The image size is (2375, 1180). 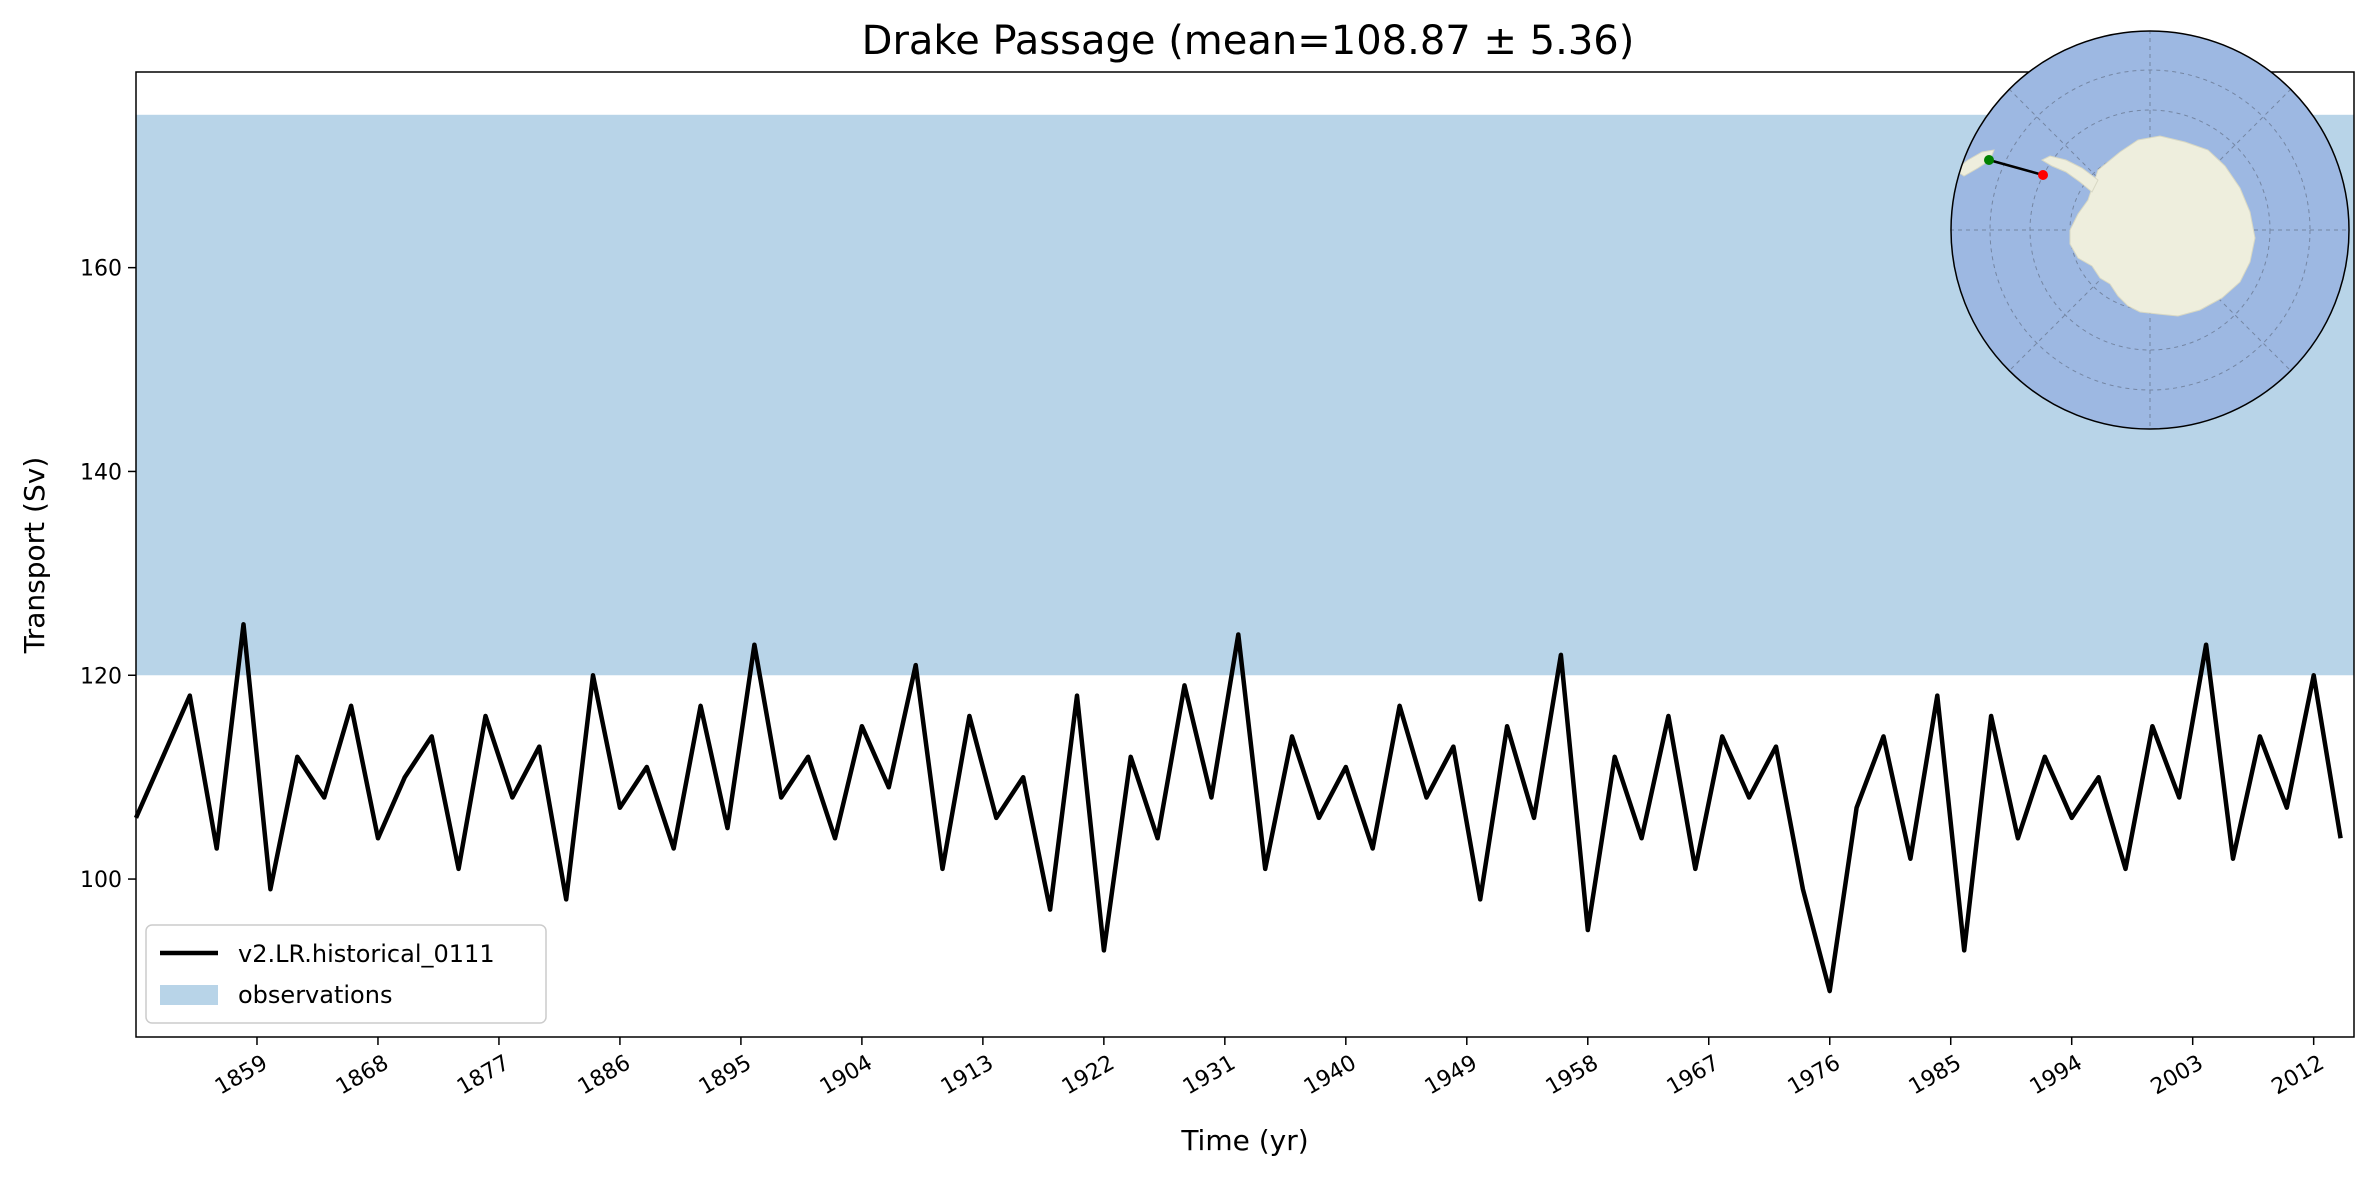 I want to click on x-tick-label: 1904, so click(x=846, y=1076).